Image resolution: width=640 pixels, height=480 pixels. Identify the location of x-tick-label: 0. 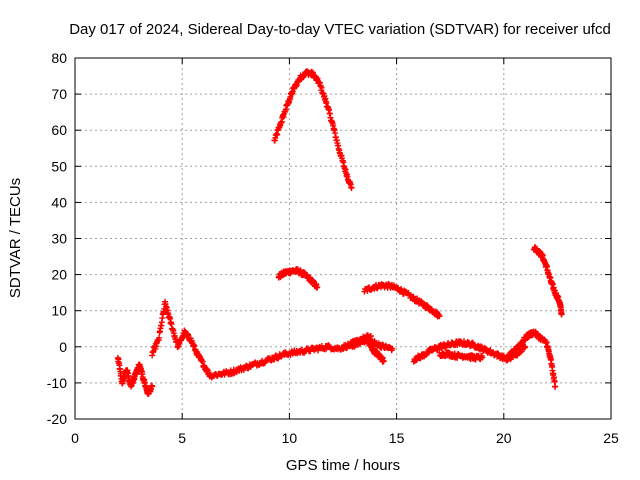
(75, 438).